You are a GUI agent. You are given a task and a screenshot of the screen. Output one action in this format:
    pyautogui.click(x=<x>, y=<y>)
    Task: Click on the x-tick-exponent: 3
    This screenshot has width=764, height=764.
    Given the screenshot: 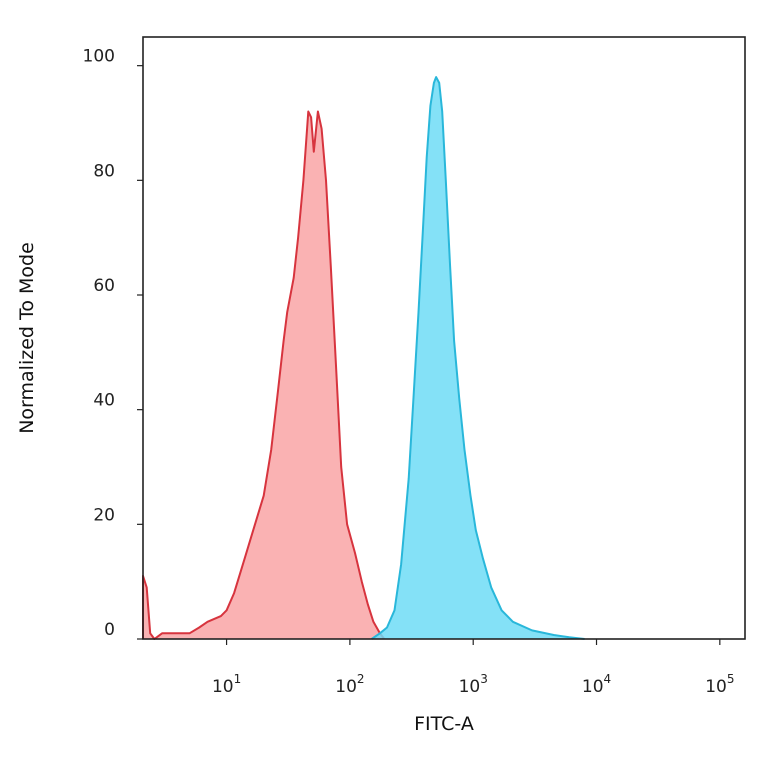 What is the action you would take?
    pyautogui.click(x=484, y=679)
    